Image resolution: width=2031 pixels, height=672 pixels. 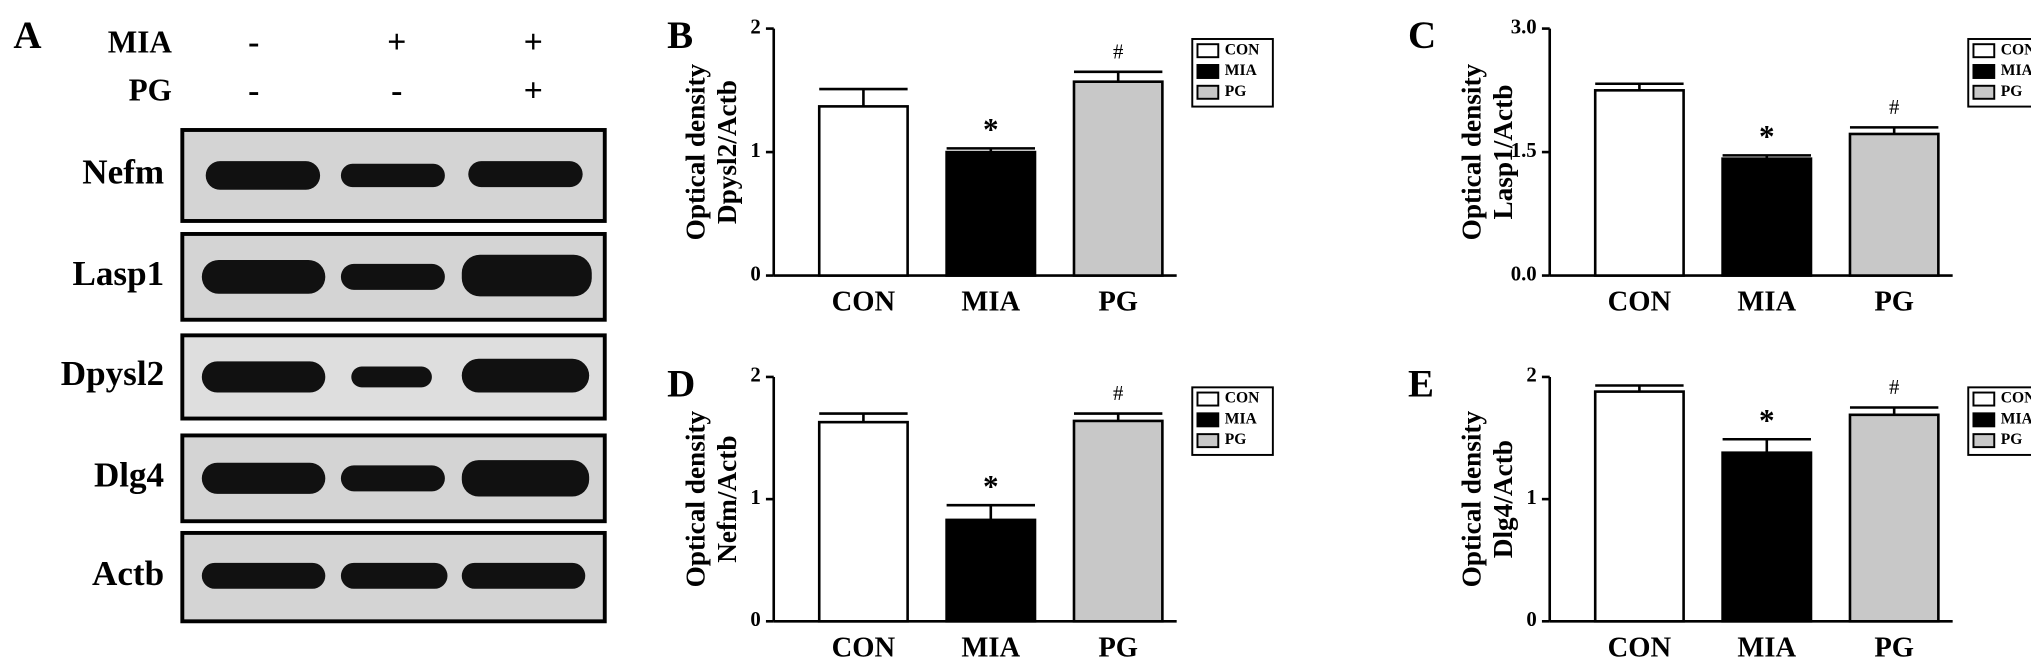 What do you see at coordinates (1503, 499) in the screenshot?
I see `y-axis-label: Dlg4/Actb` at bounding box center [1503, 499].